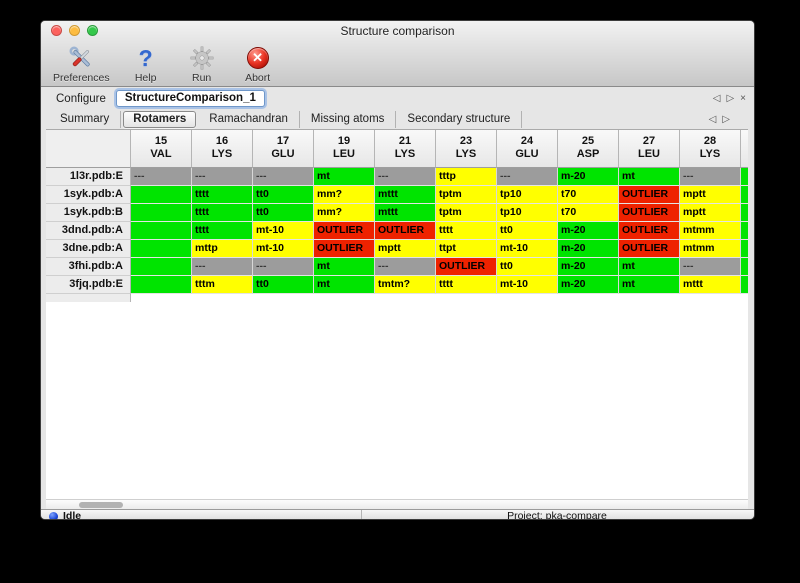 The width and height of the screenshot is (800, 583). Describe the element at coordinates (712, 119) in the screenshot. I see `prev-tab-icon: ◁` at that location.